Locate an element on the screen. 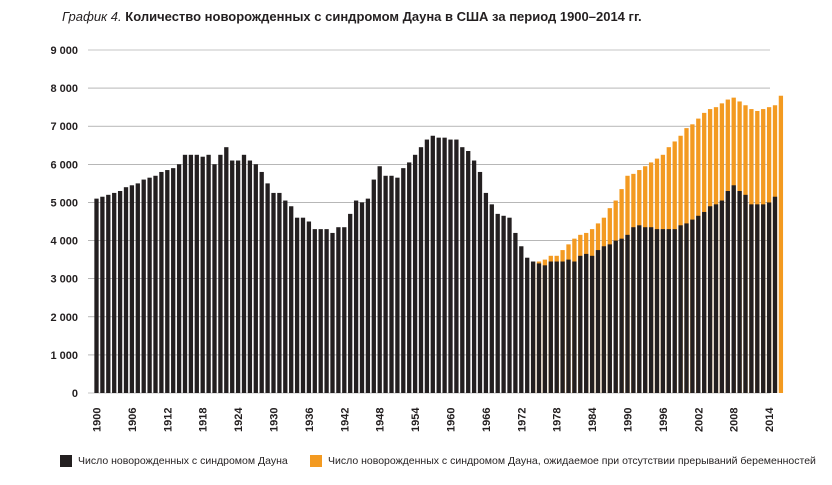 Image resolution: width=832 pixels, height=485 pixels. x-tick-label: 1984 is located at coordinates (593, 419).